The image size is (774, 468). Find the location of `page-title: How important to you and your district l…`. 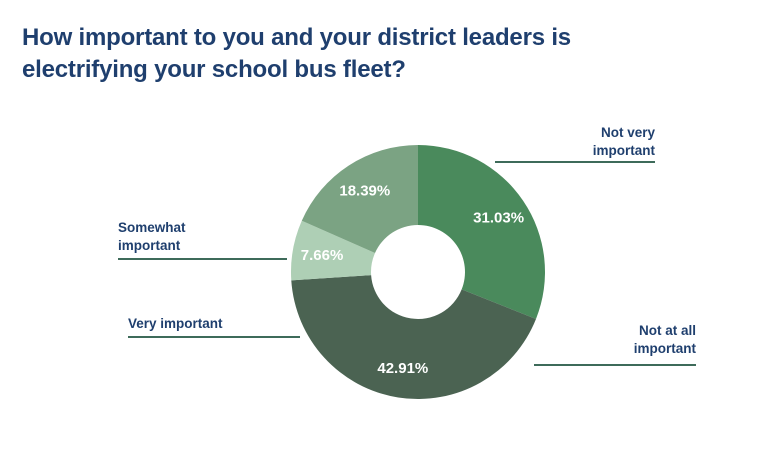

page-title: How important to you and your district l… is located at coordinates (296, 53).